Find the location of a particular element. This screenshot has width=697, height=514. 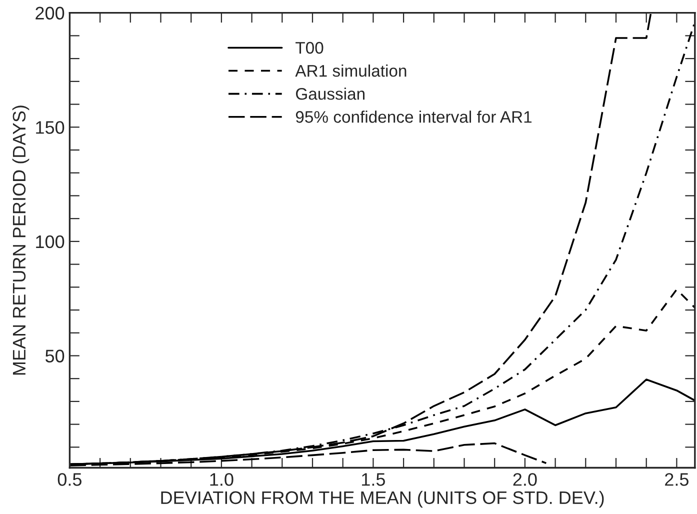

legend-label: AR1 simulation is located at coordinates (350, 70).